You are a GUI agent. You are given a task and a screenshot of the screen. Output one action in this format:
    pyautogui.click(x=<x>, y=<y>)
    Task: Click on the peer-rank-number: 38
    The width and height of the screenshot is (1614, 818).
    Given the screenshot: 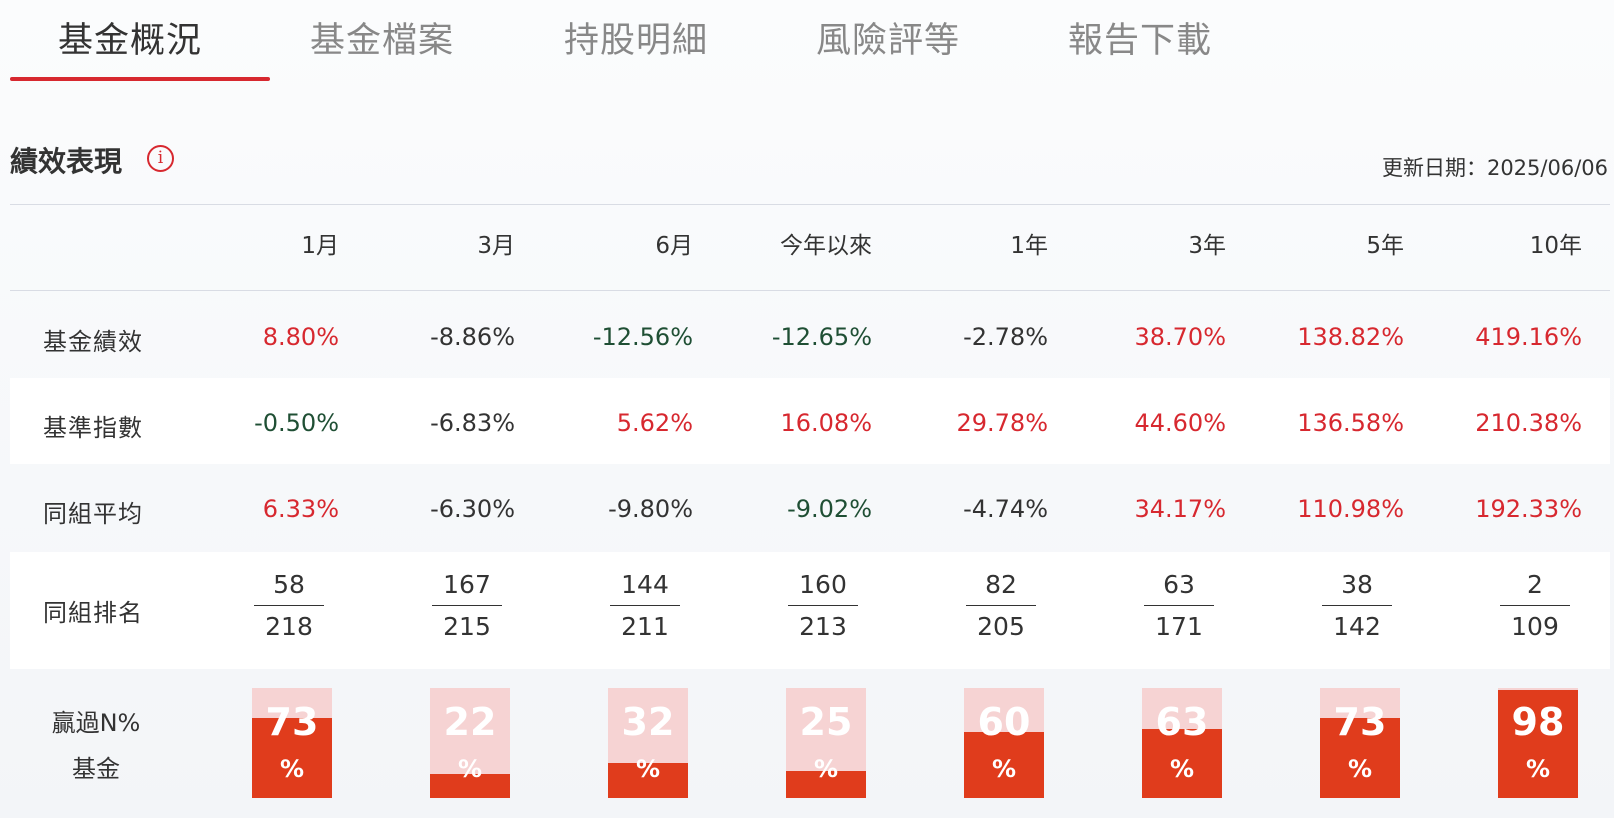 What is the action you would take?
    pyautogui.click(x=1357, y=584)
    